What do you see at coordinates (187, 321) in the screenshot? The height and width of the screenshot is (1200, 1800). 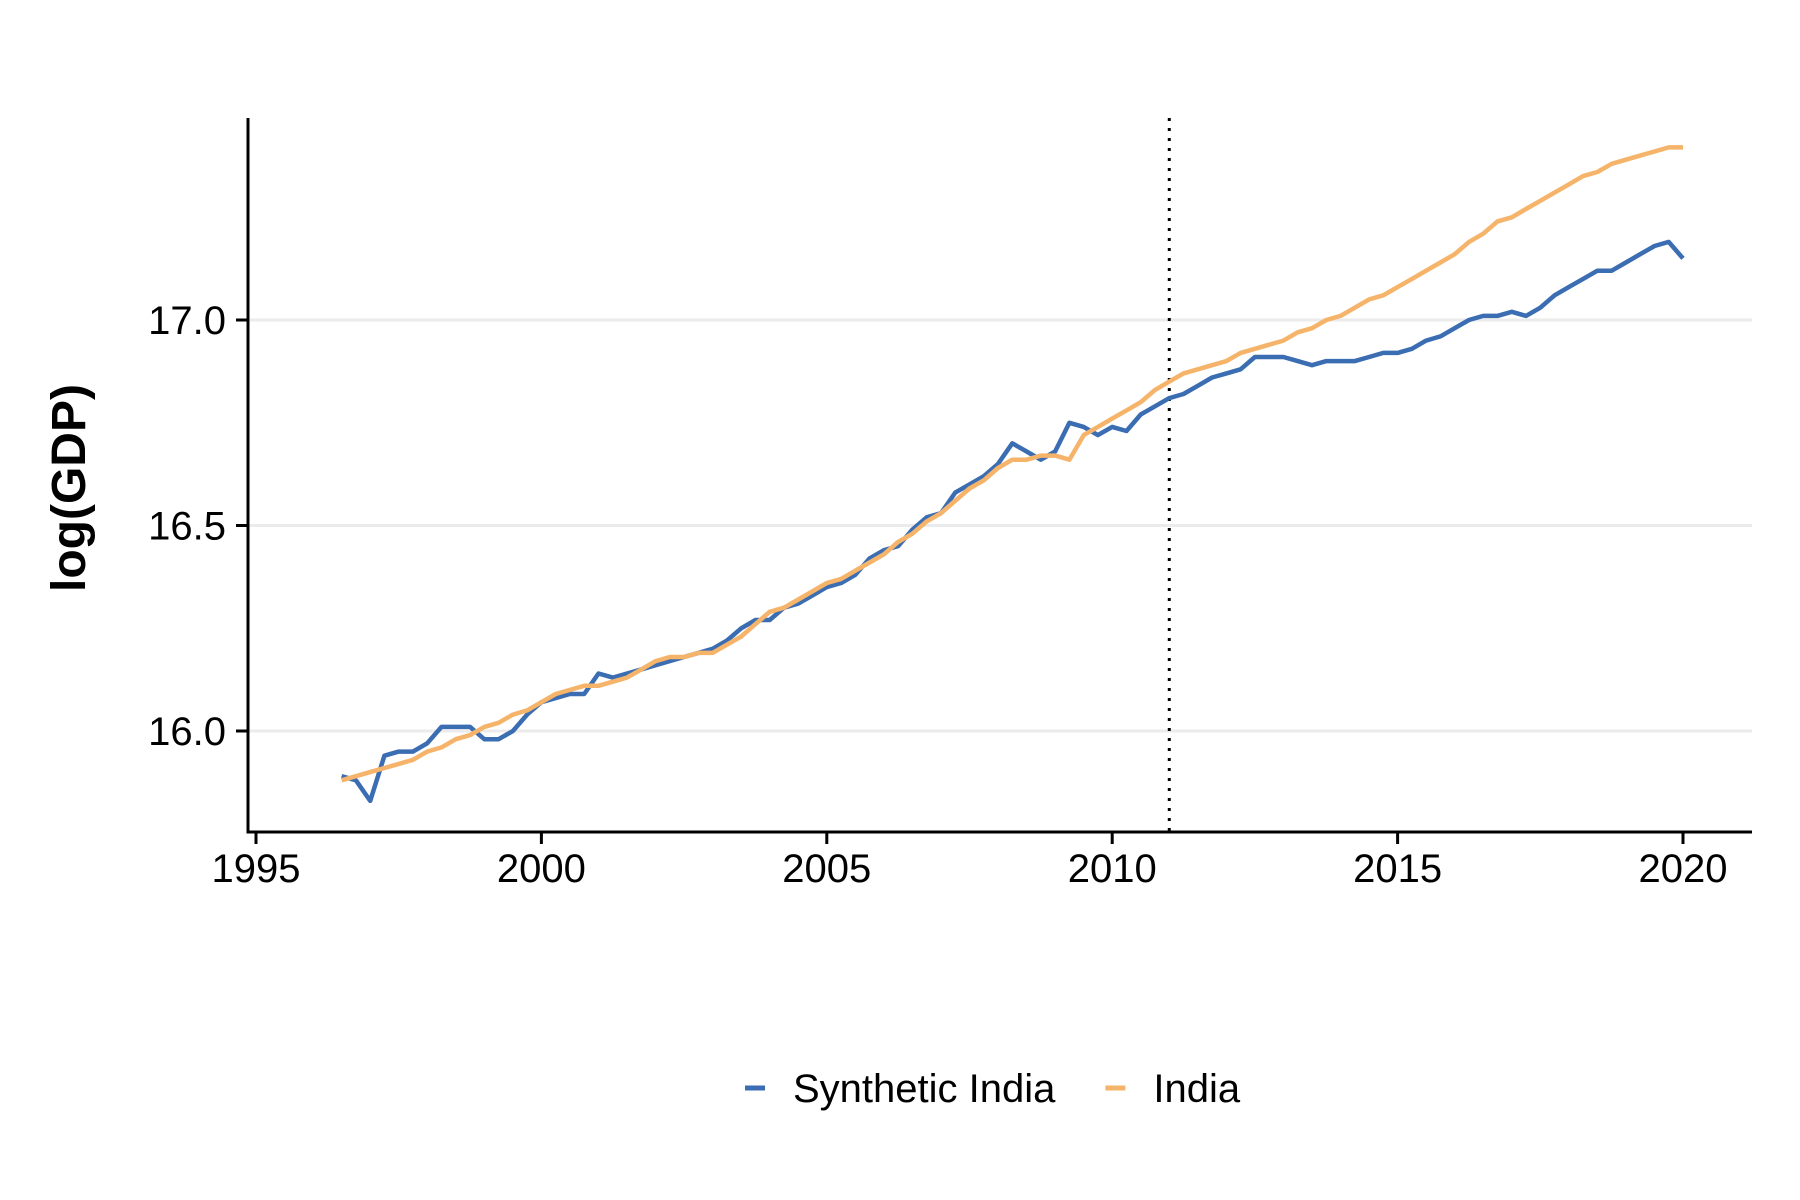 I see `y-tick-label: 17.0` at bounding box center [187, 321].